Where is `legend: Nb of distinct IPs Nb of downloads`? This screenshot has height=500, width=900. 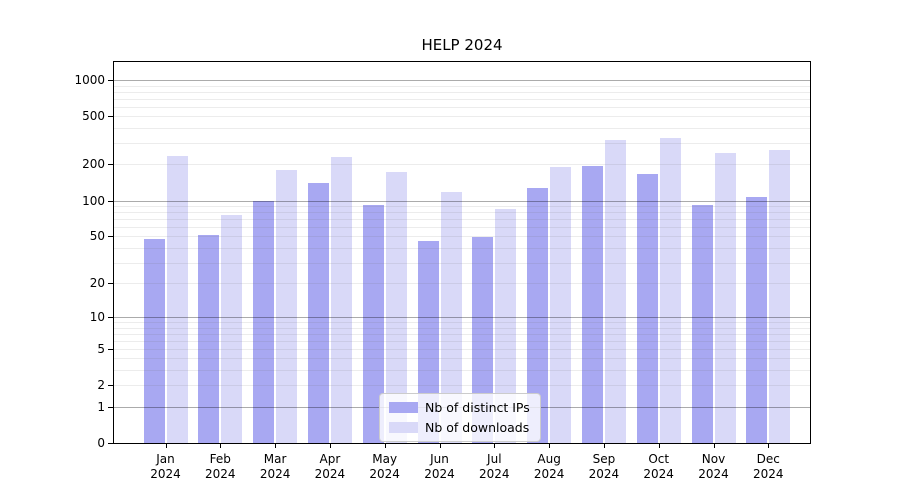 legend: Nb of distinct IPs Nb of downloads is located at coordinates (460, 417).